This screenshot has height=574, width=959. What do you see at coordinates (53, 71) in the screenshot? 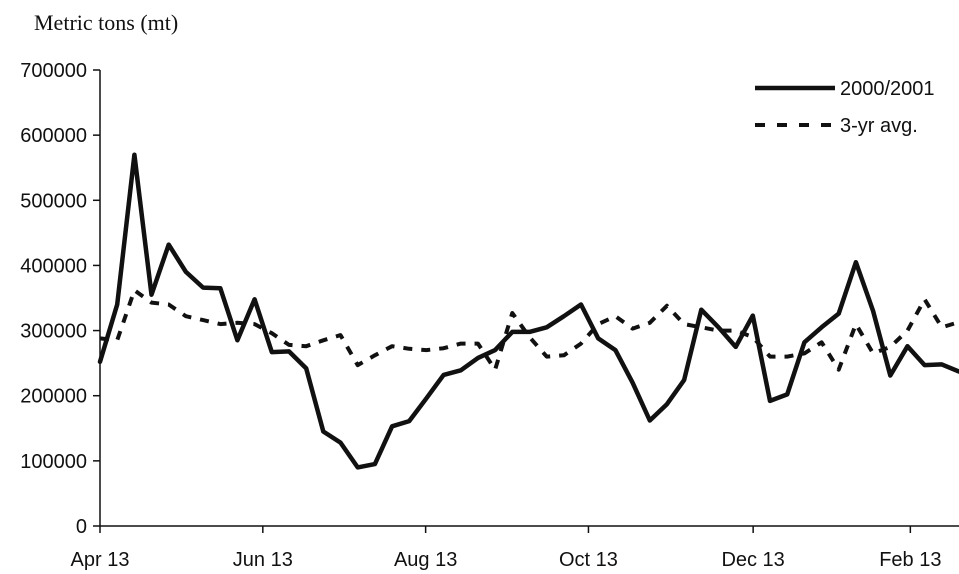
I see `y-tick-label: 700000` at bounding box center [53, 71].